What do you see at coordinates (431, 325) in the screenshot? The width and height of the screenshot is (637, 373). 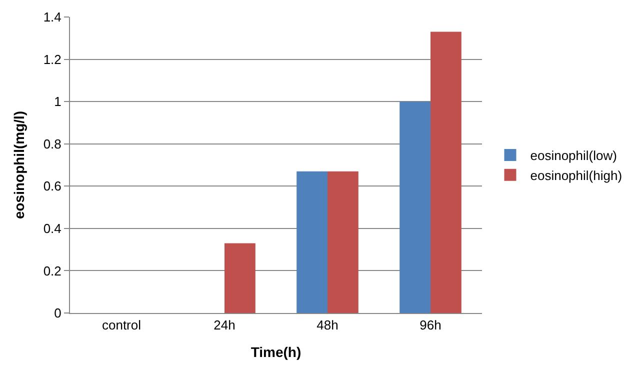 I see `x-tick-label: 96h` at bounding box center [431, 325].